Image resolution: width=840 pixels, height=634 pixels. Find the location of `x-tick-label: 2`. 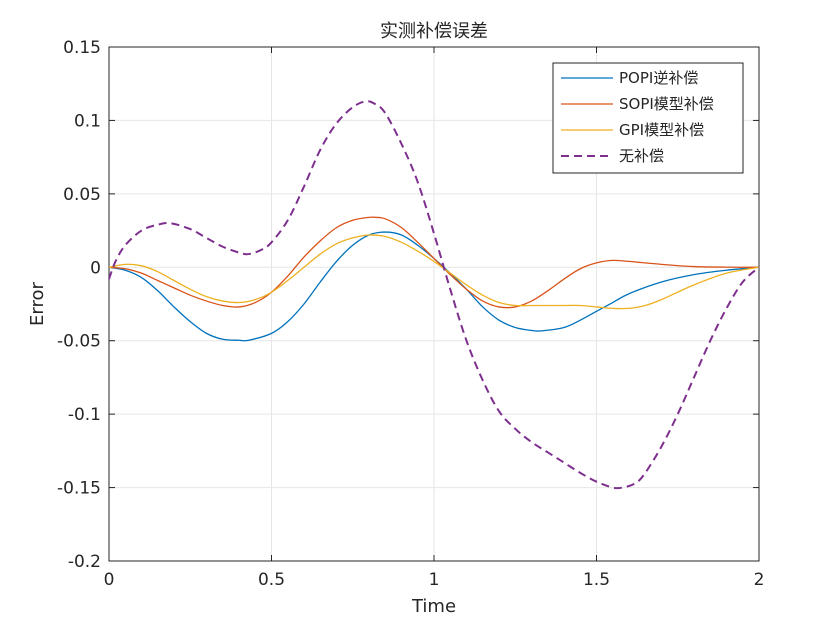

x-tick-label: 2 is located at coordinates (759, 580).